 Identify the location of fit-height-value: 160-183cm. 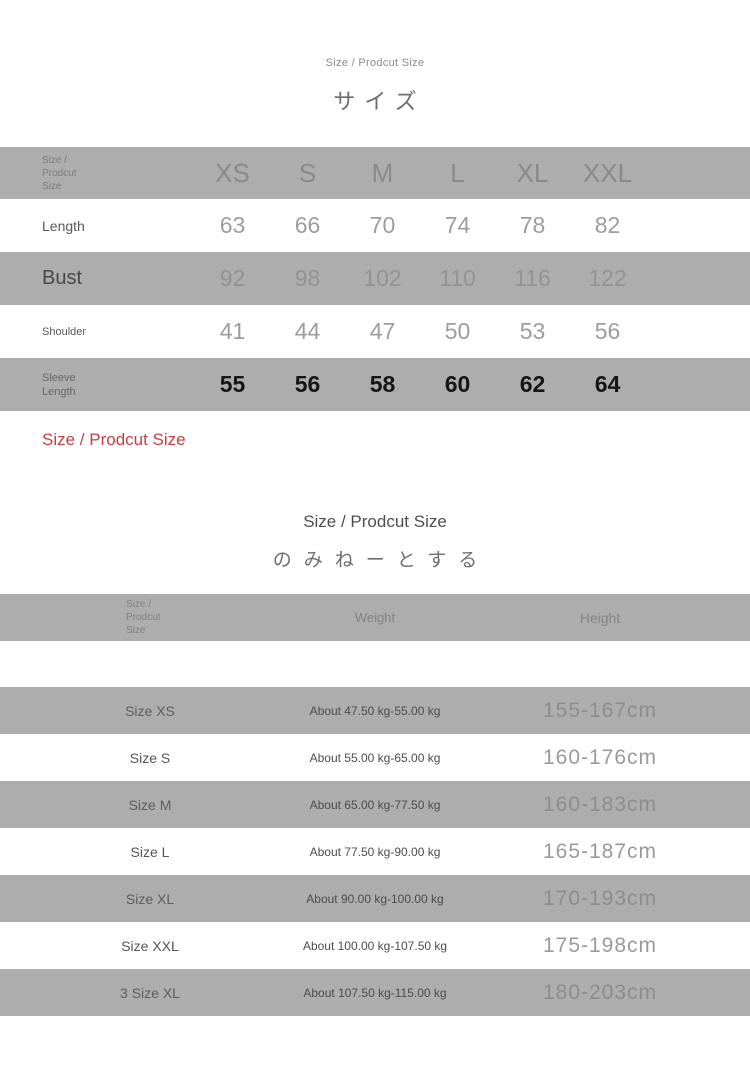
(600, 804).